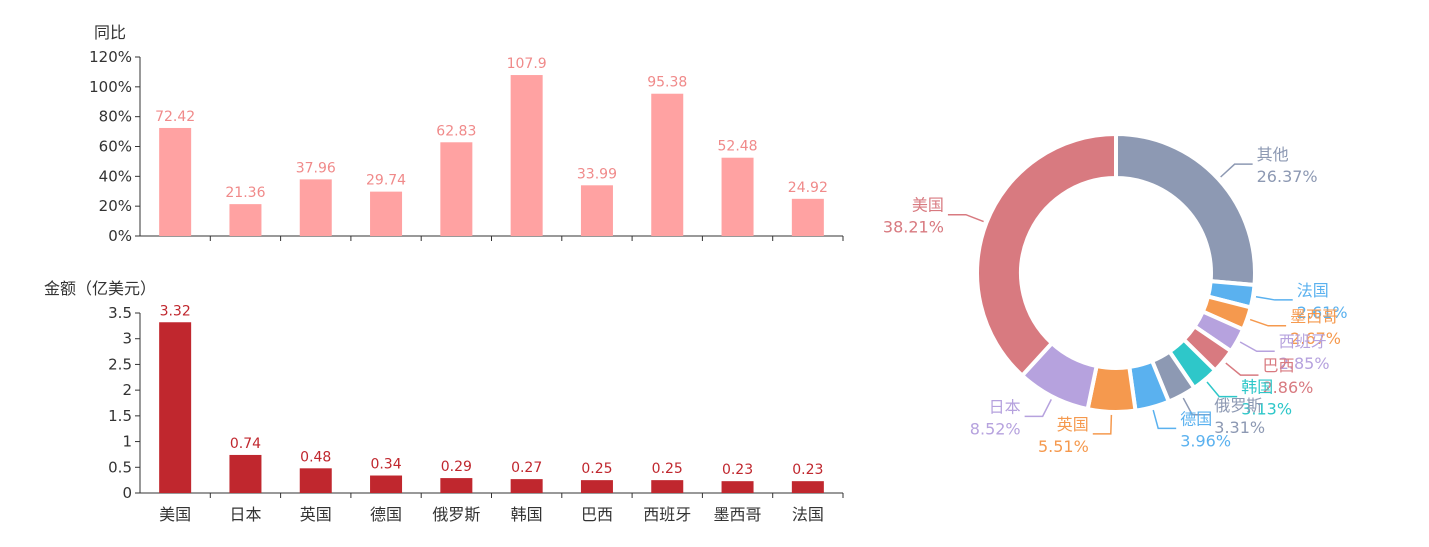 The height and width of the screenshot is (547, 1429). Describe the element at coordinates (110, 87) in the screenshot. I see `y-tick-label: 100%` at that location.